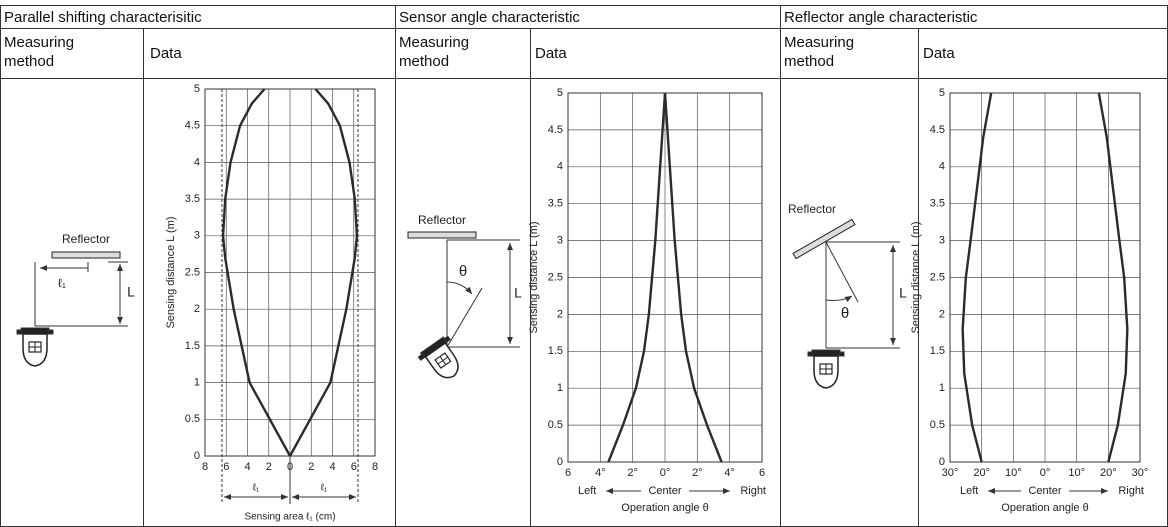 Image resolution: width=1168 pixels, height=527 pixels. Describe the element at coordinates (289, 517) in the screenshot. I see `x-axis-label: Sensing area ℓ₁ (cm)` at that location.